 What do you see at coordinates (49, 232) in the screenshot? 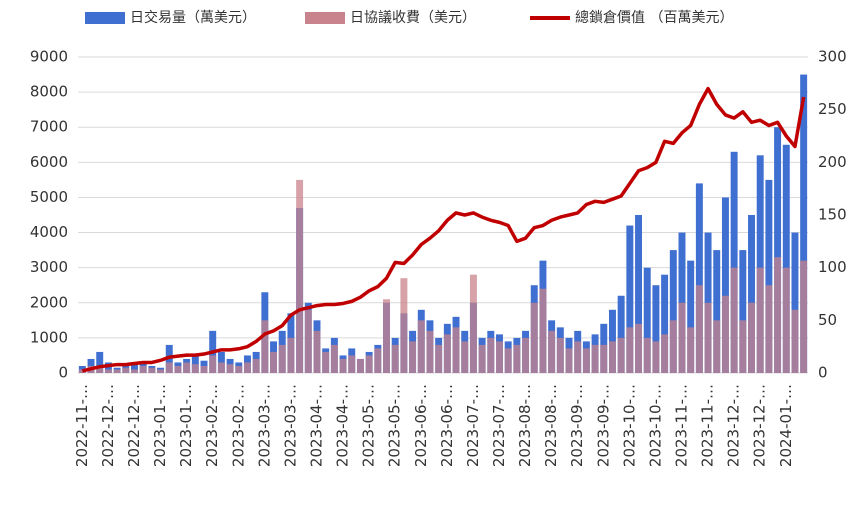
I see `y-tick-label: 4000` at bounding box center [49, 232].